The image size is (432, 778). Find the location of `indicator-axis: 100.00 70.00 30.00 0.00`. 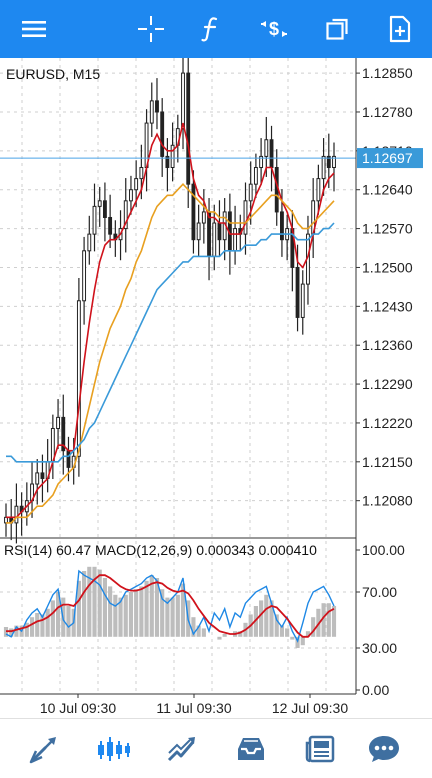

indicator-axis: 100.00 70.00 30.00 0.00 is located at coordinates (380, 620).